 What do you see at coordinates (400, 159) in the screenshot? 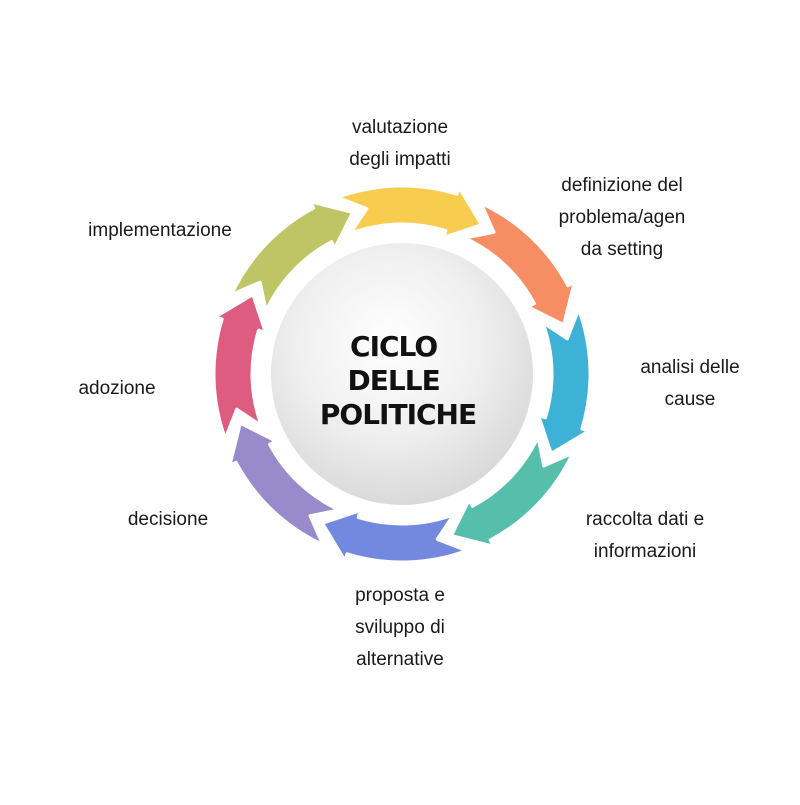
I see `step-label-line: degli impatti` at bounding box center [400, 159].